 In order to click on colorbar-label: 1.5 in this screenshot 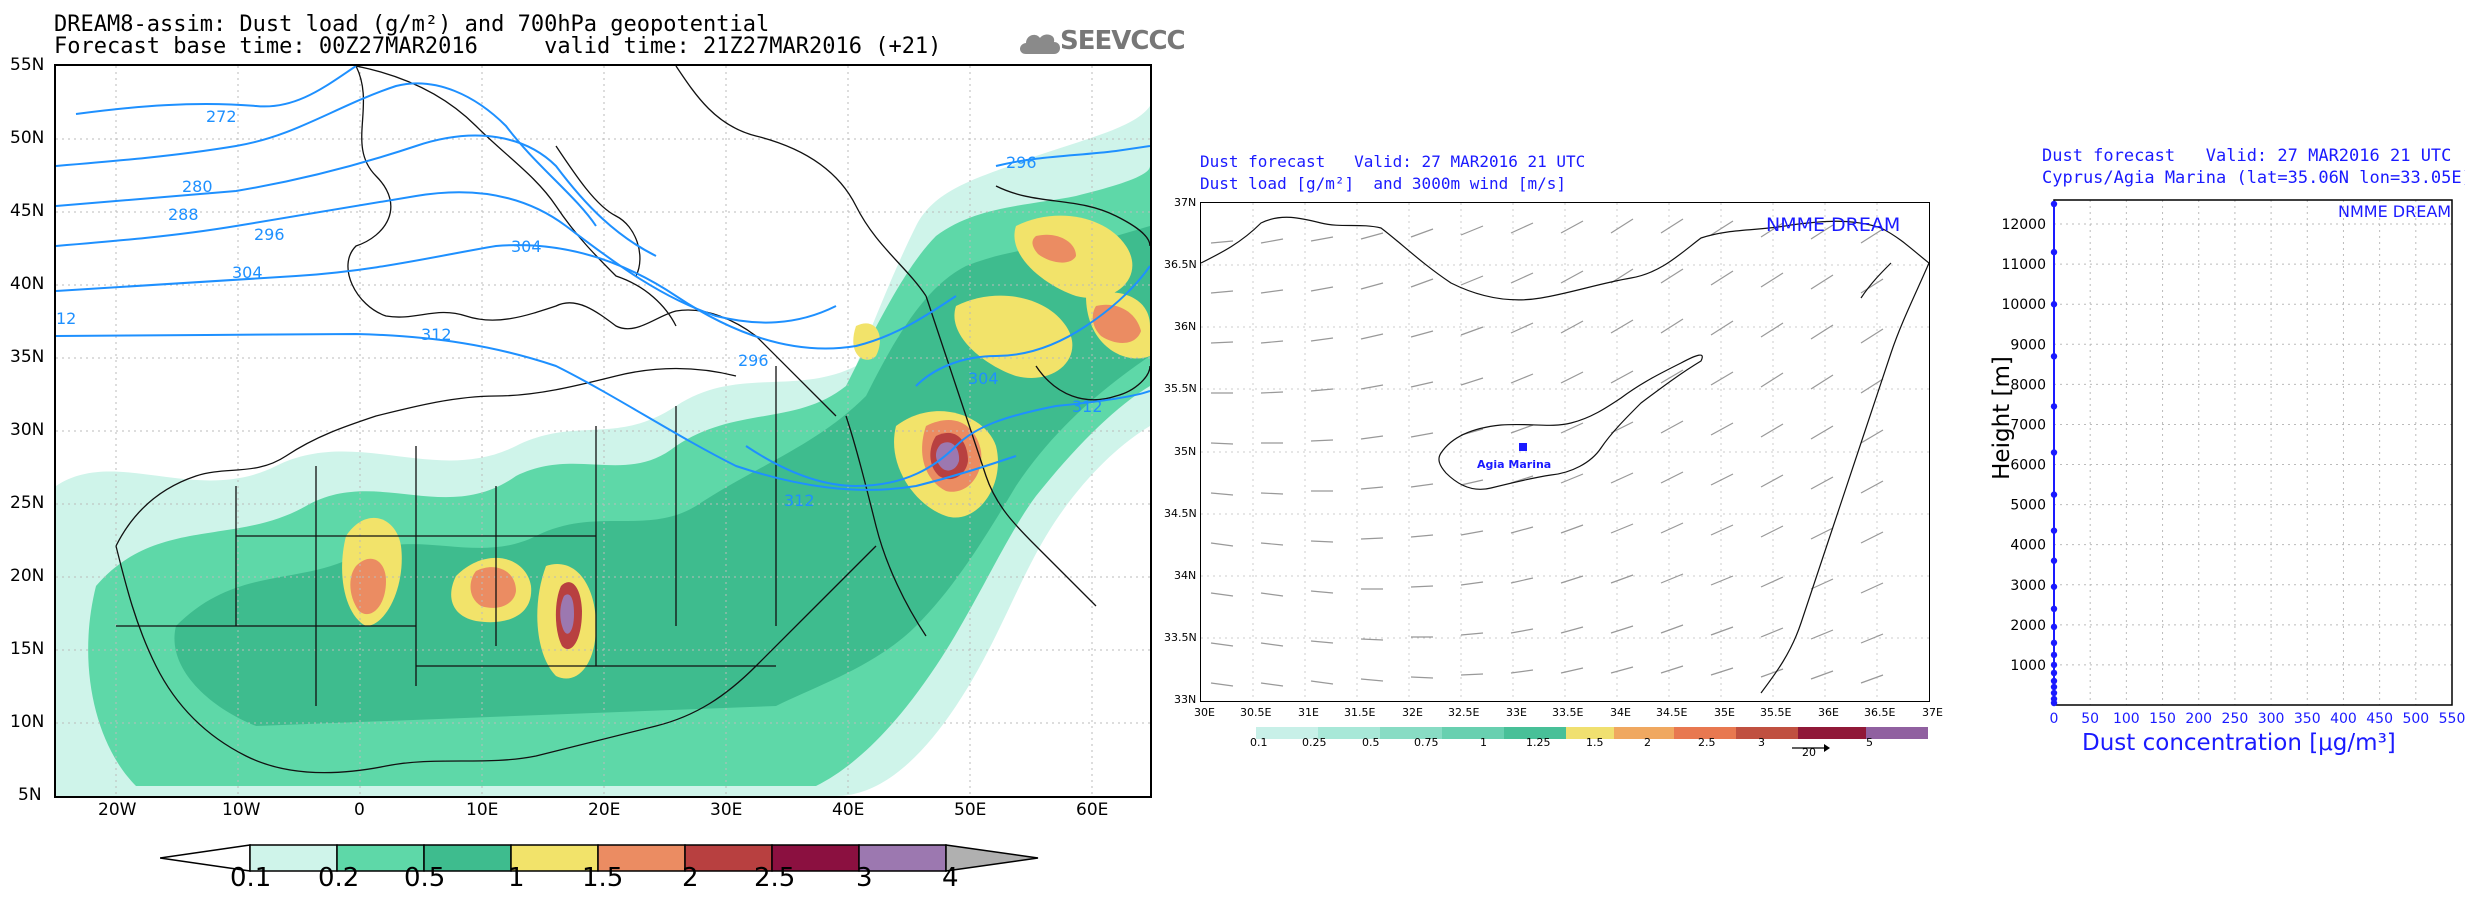, I will do `click(1595, 742)`.